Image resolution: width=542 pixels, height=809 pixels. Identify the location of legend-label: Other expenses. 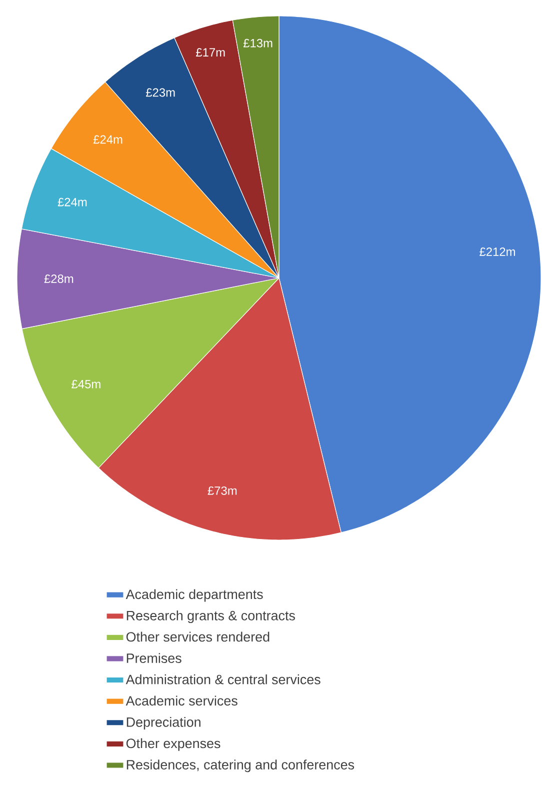
(173, 744).